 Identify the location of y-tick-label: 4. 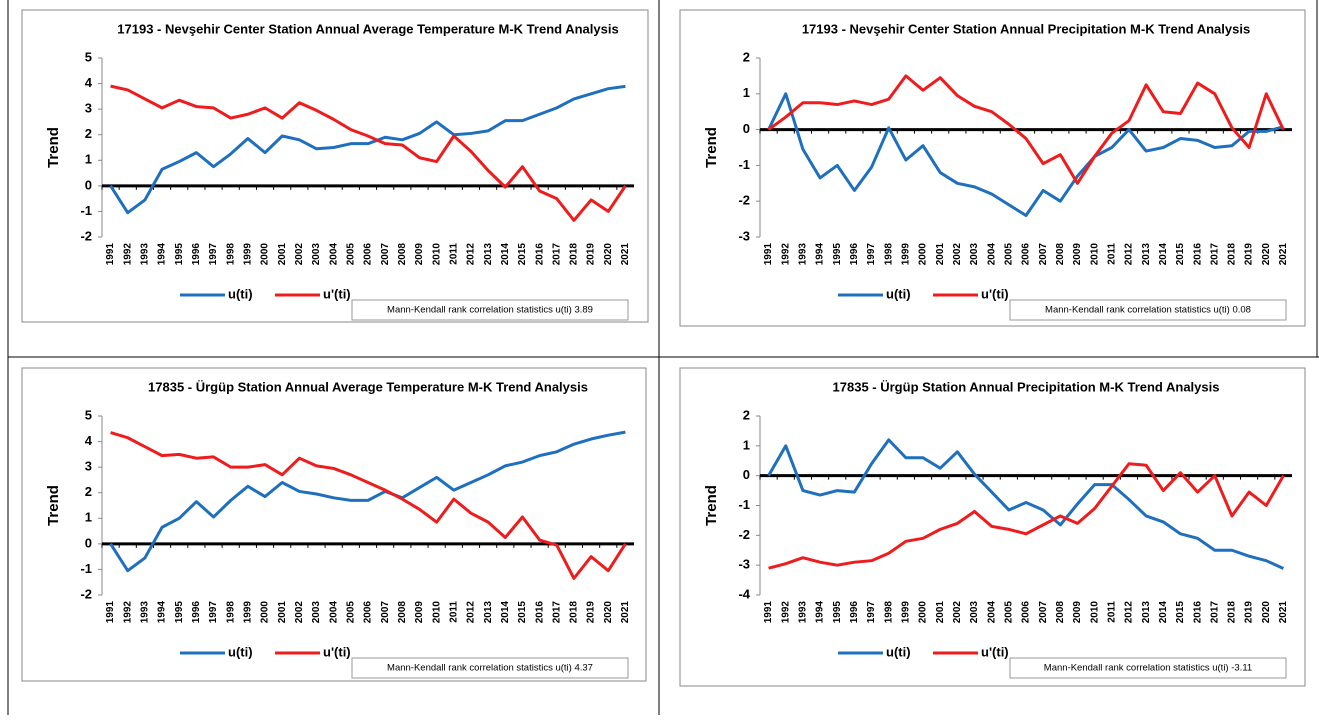
(89, 440).